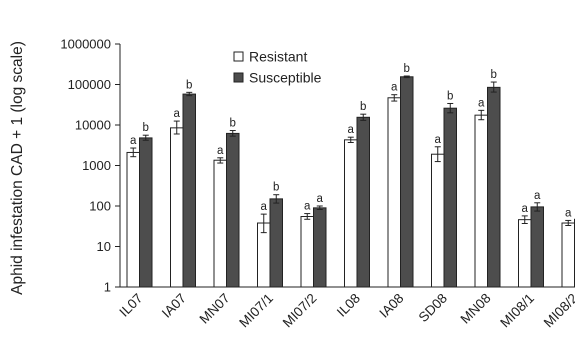 The height and width of the screenshot is (341, 575). I want to click on y-tick-label: 1, so click(107, 287).